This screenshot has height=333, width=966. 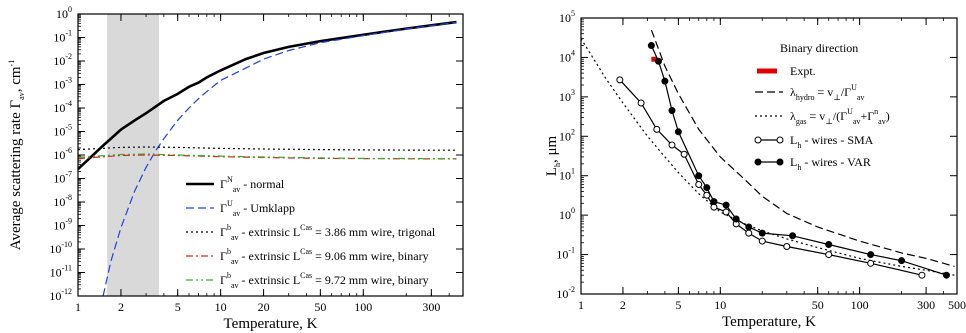 What do you see at coordinates (567, 135) in the screenshot?
I see `y-tick-label: 10²` at bounding box center [567, 135].